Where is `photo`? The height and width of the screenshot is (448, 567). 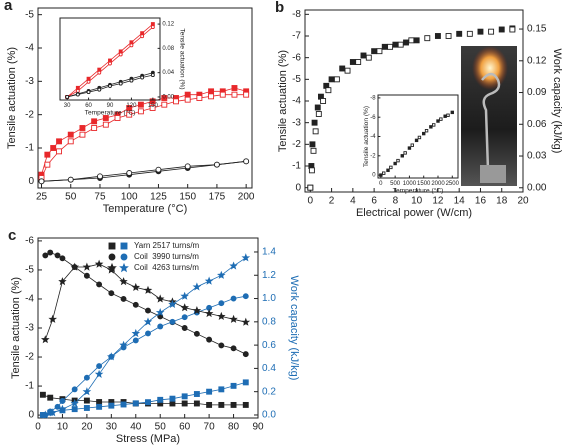
photo is located at coordinates (489, 116).